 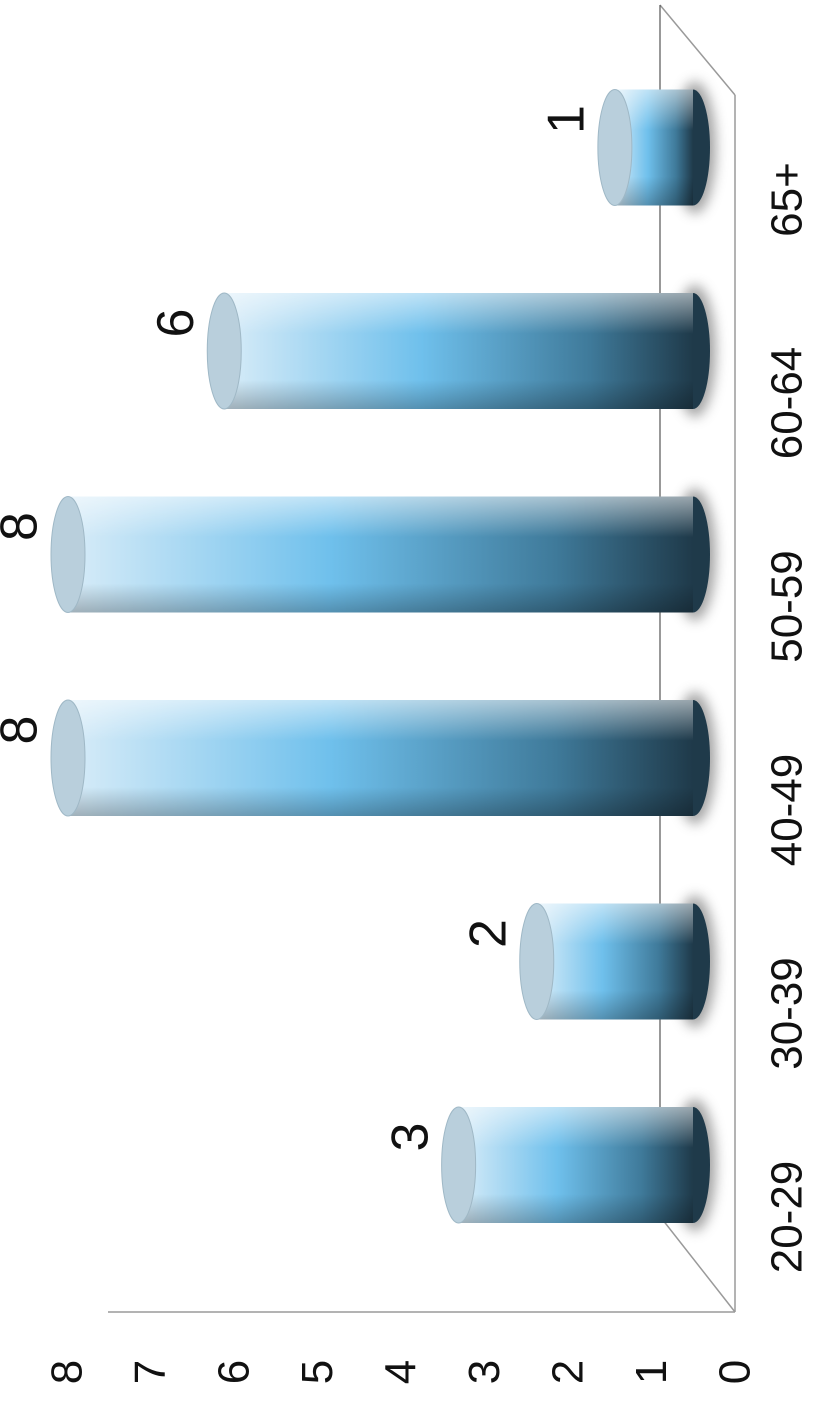 What do you see at coordinates (567, 119) in the screenshot?
I see `data-label: 1` at bounding box center [567, 119].